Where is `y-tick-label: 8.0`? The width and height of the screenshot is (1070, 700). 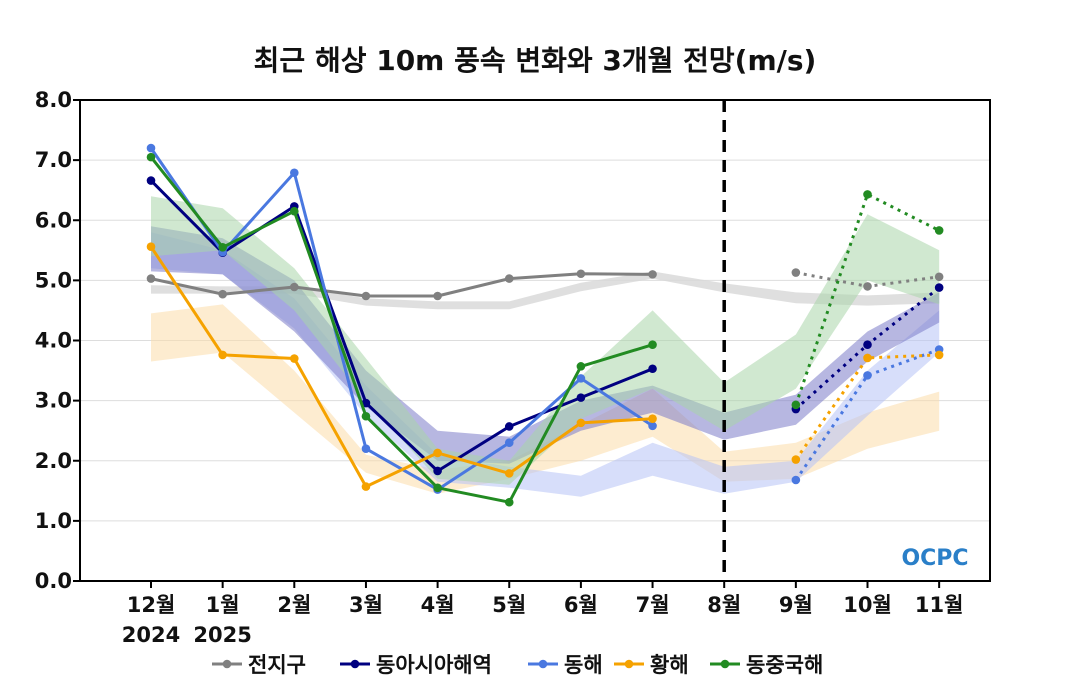
y-tick-label: 8.0 is located at coordinates (53, 100).